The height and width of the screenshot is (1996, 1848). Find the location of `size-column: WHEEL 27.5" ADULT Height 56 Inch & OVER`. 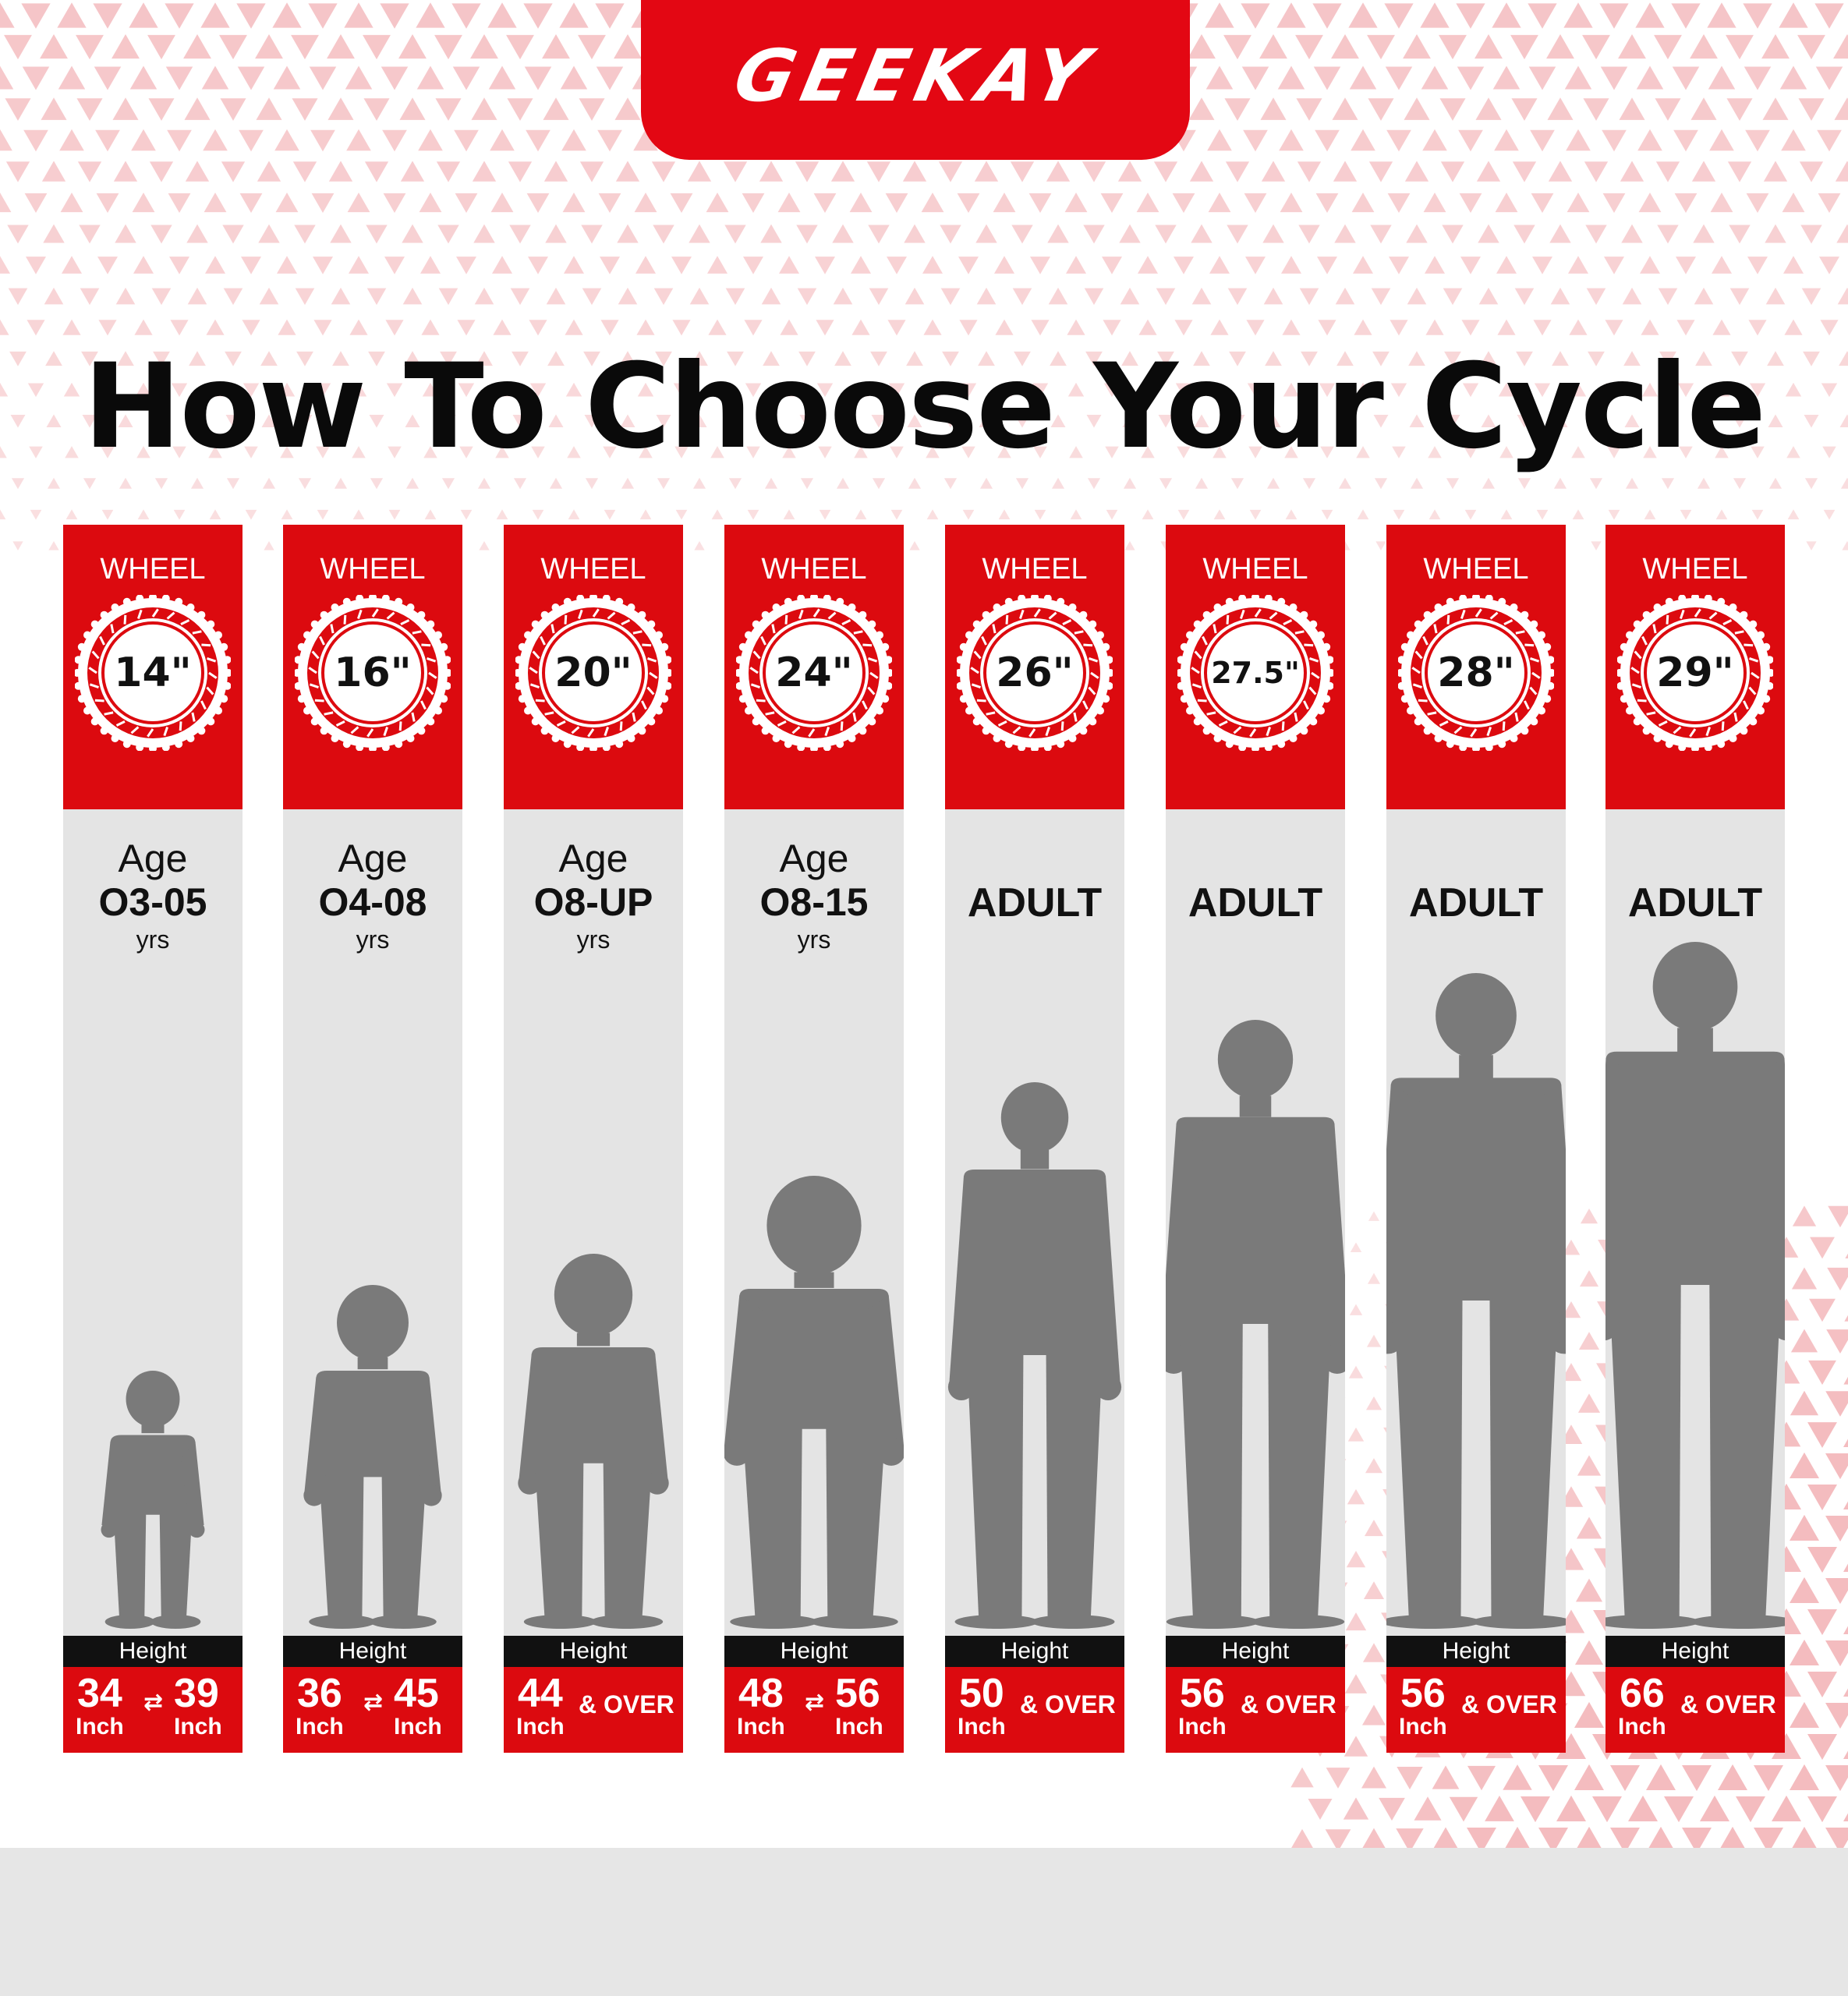

size-column: WHEEL 27.5" ADULT Height 56 Inch & OVER is located at coordinates (1256, 1139).